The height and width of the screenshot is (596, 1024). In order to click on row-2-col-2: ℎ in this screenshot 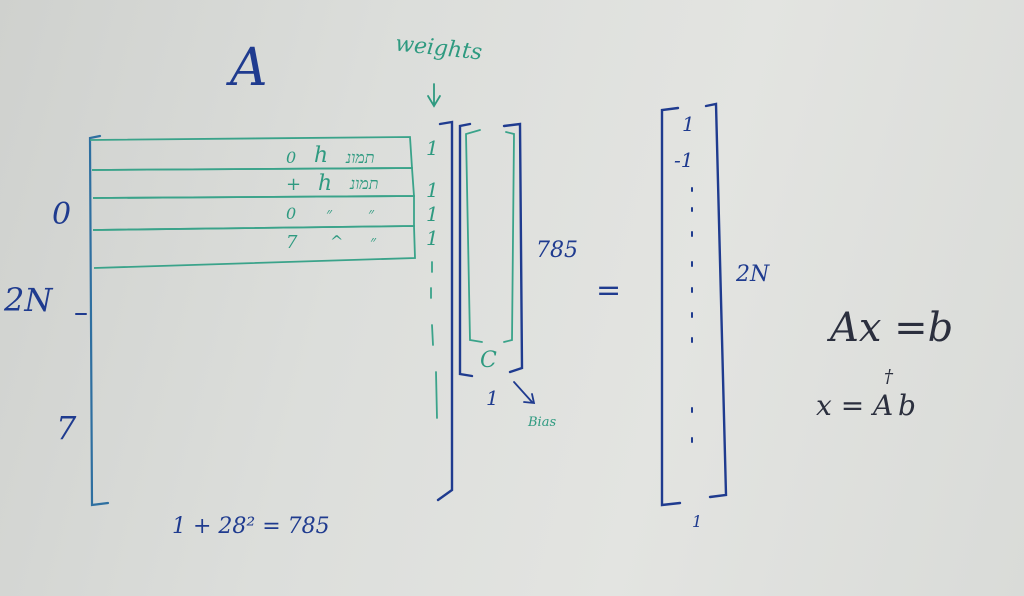, I will do `click(325, 183)`.